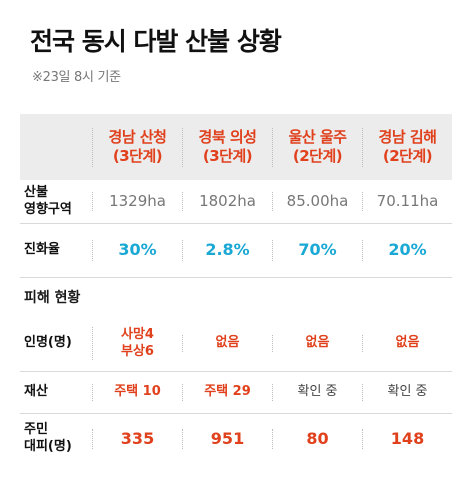  I want to click on column-header-sancheong: 경남 산청 (3단계), so click(137, 147).